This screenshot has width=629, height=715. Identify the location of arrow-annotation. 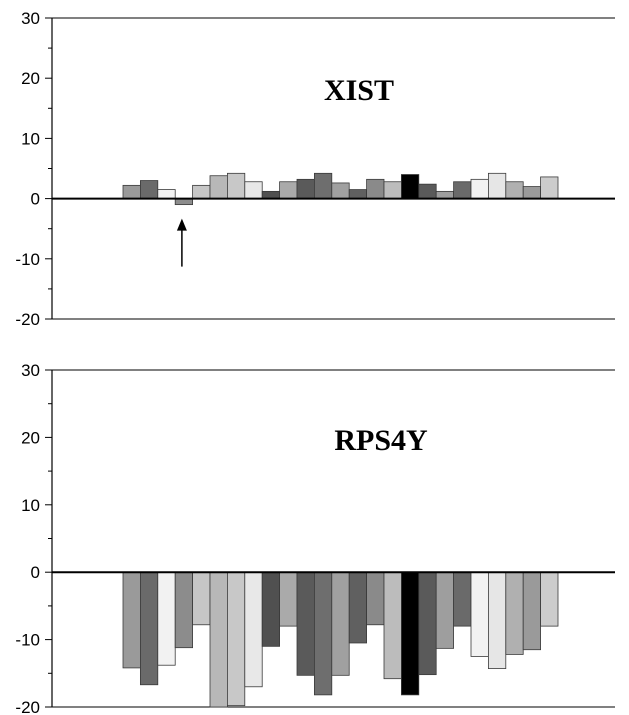
(181, 242).